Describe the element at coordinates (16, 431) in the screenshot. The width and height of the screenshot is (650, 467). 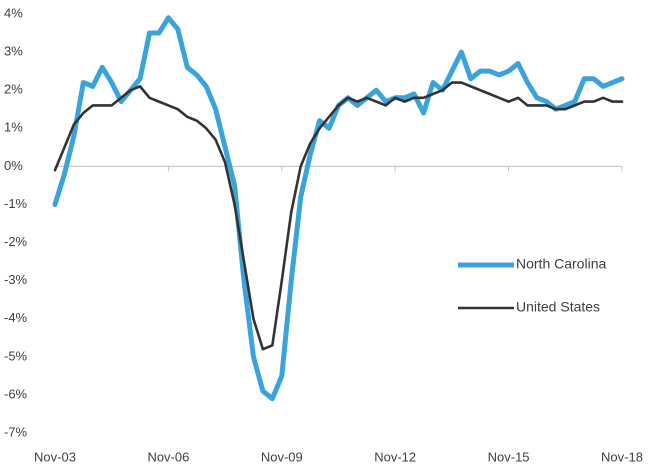
I see `y-tick-label: -7%` at that location.